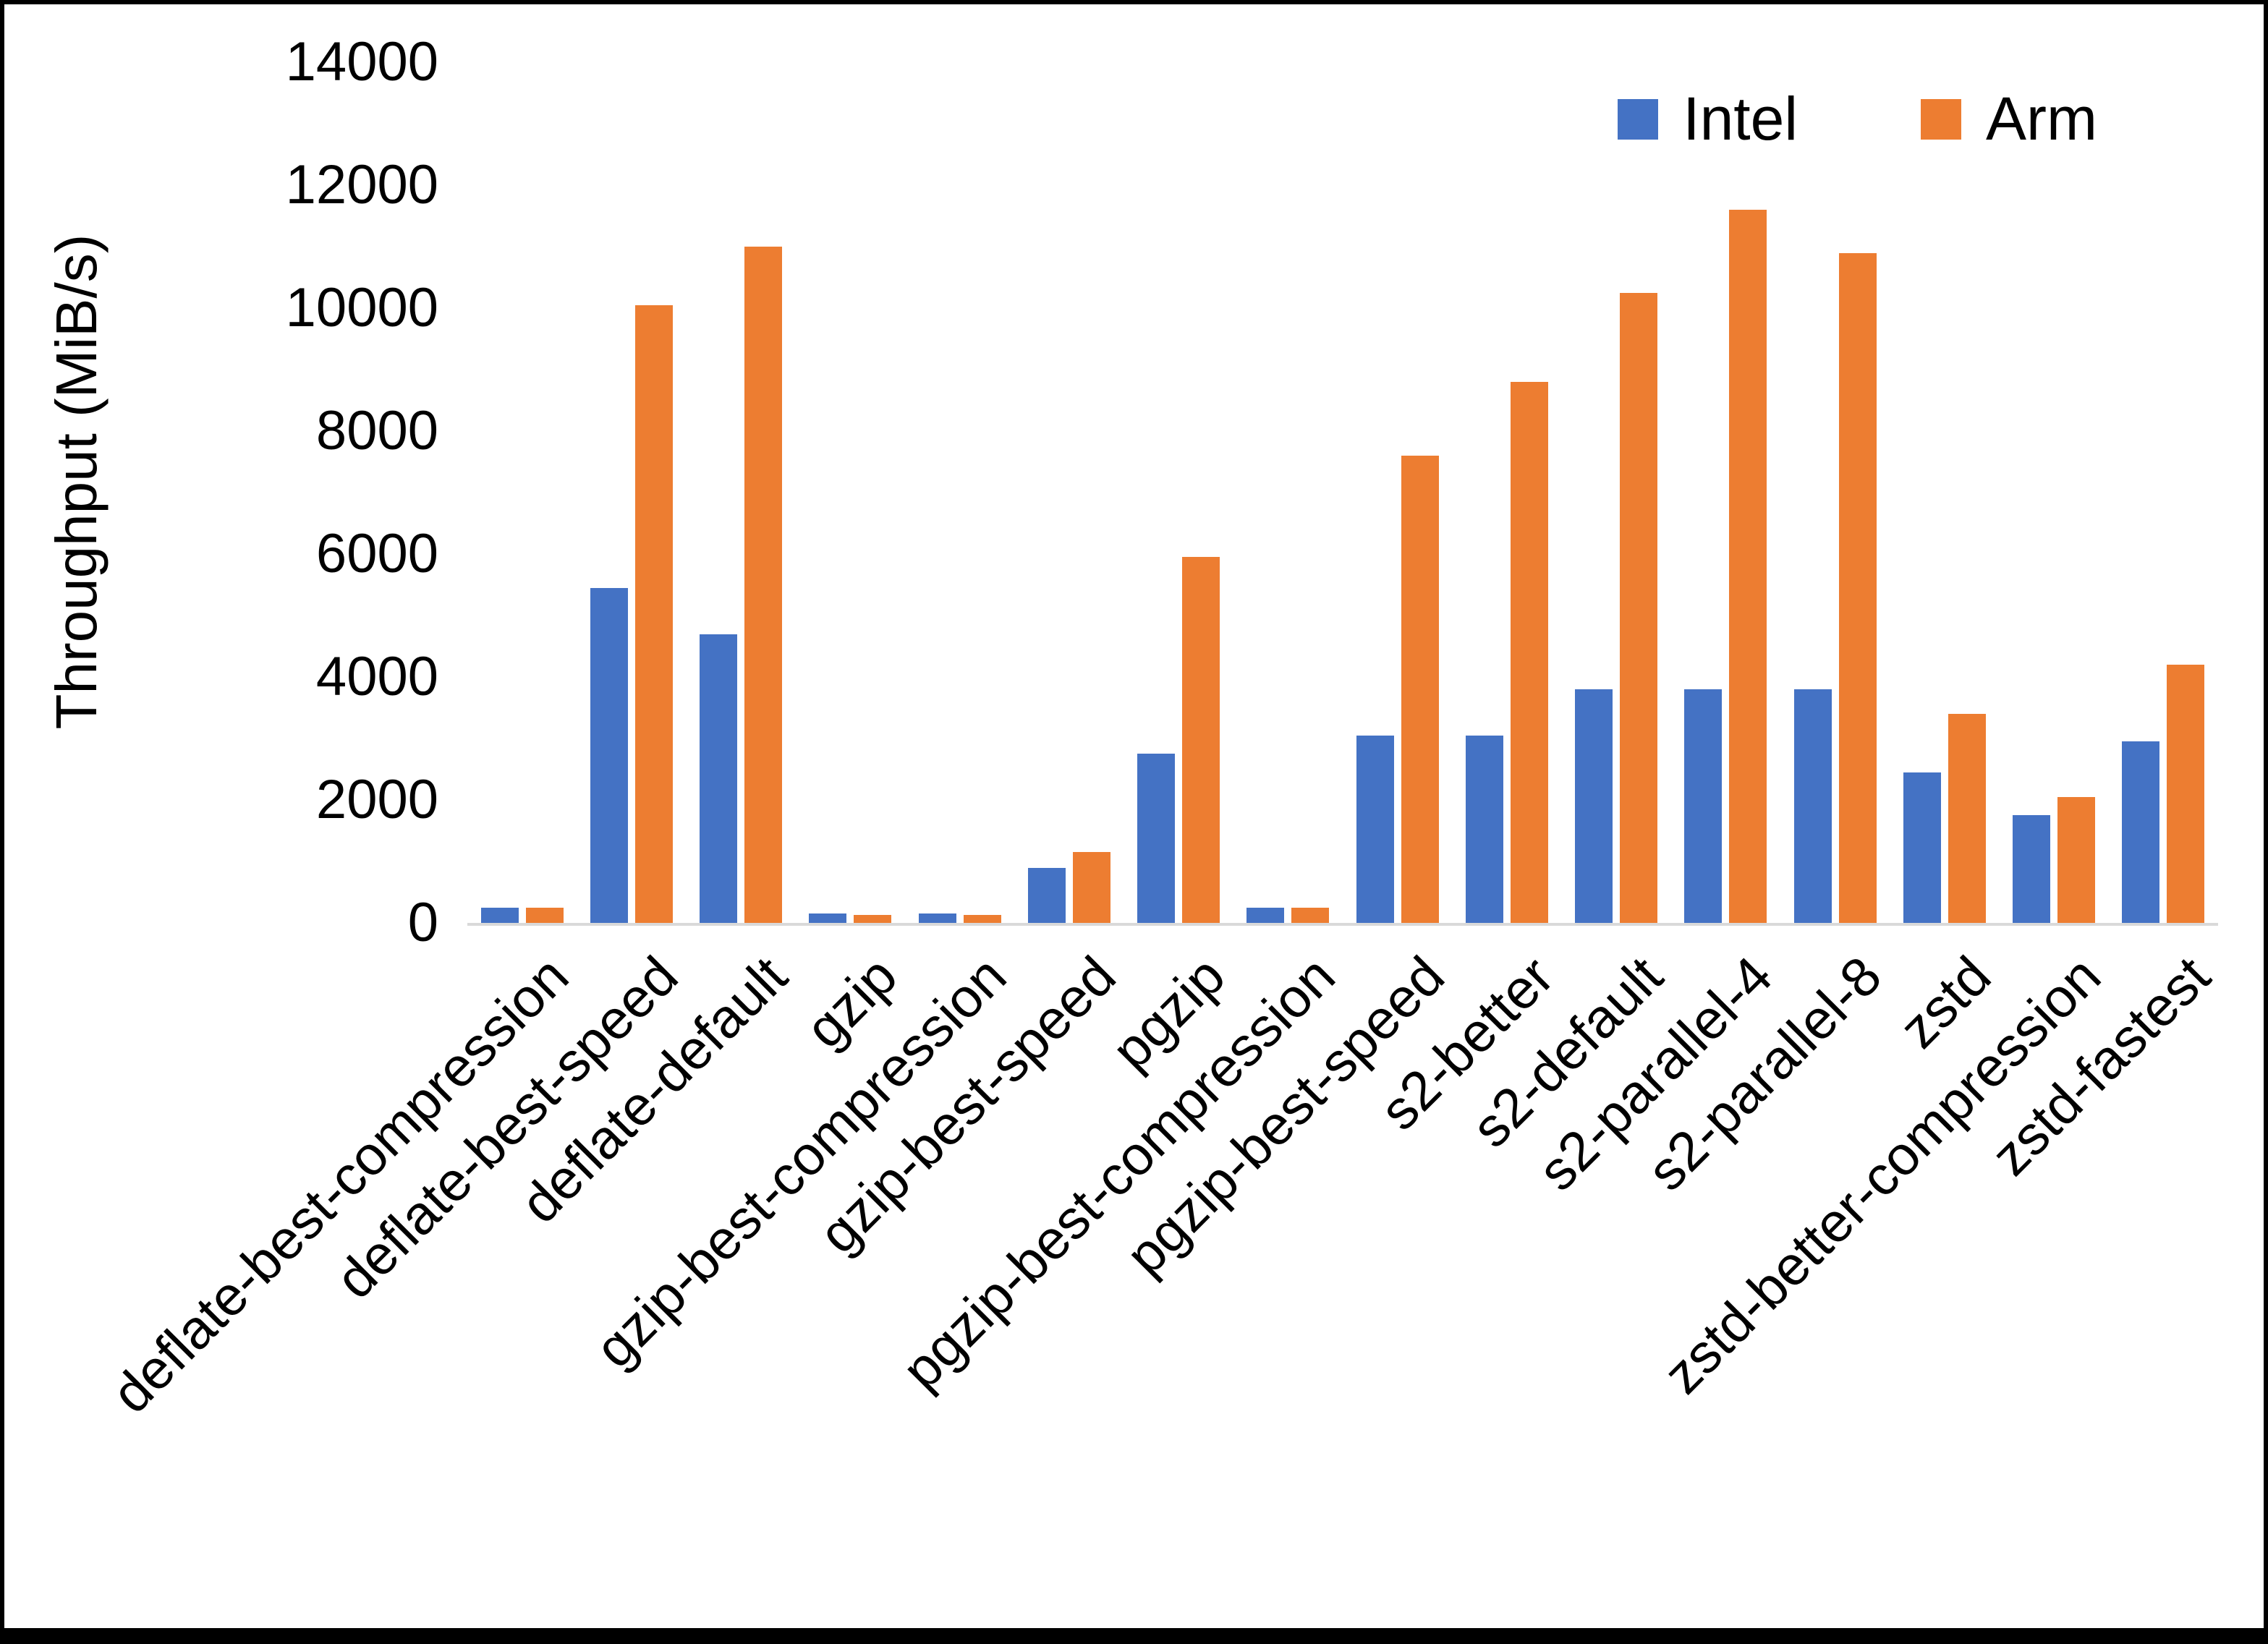 This screenshot has width=2268, height=1644. What do you see at coordinates (376, 553) in the screenshot?
I see `y-tick-label: 6000` at bounding box center [376, 553].